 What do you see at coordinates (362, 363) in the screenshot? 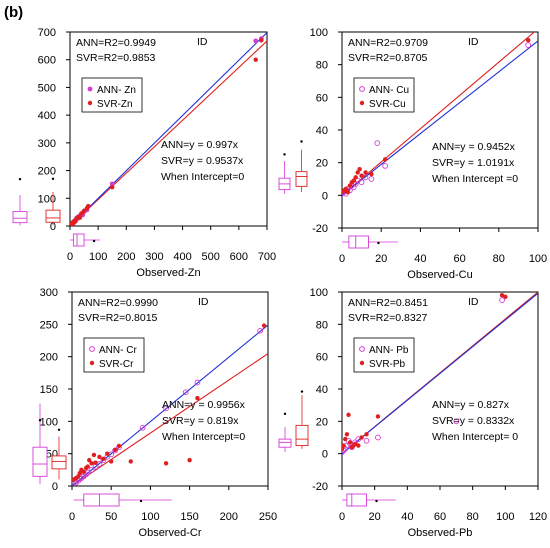
I see `legend-svr-marker` at bounding box center [362, 363].